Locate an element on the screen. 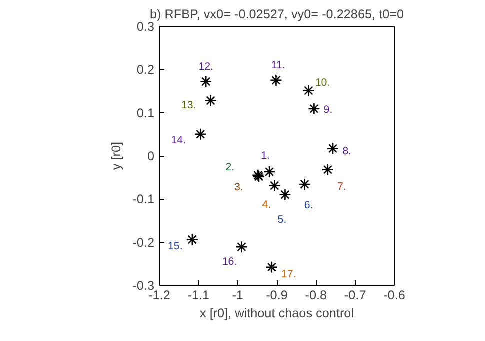  annotation: 9. is located at coordinates (328, 110).